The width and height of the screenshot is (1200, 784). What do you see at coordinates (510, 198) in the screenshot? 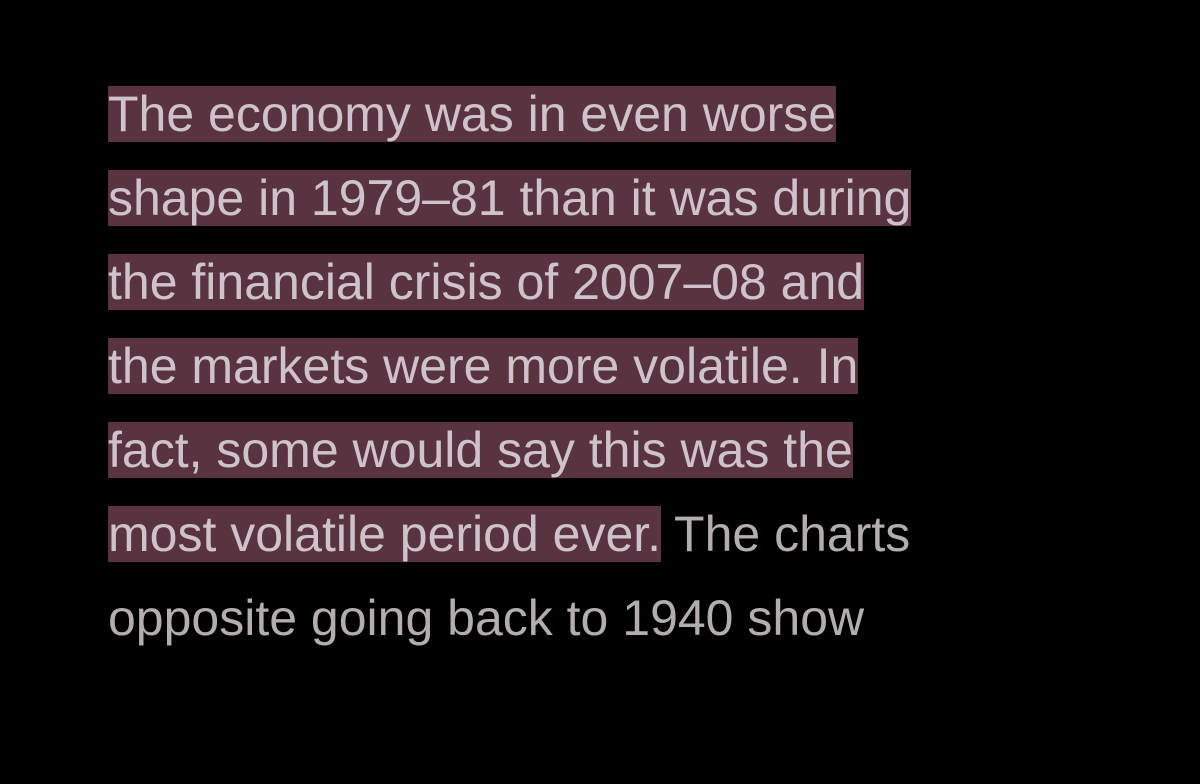
I see `highlighted-text: shape in 1979–81 than it was during` at bounding box center [510, 198].